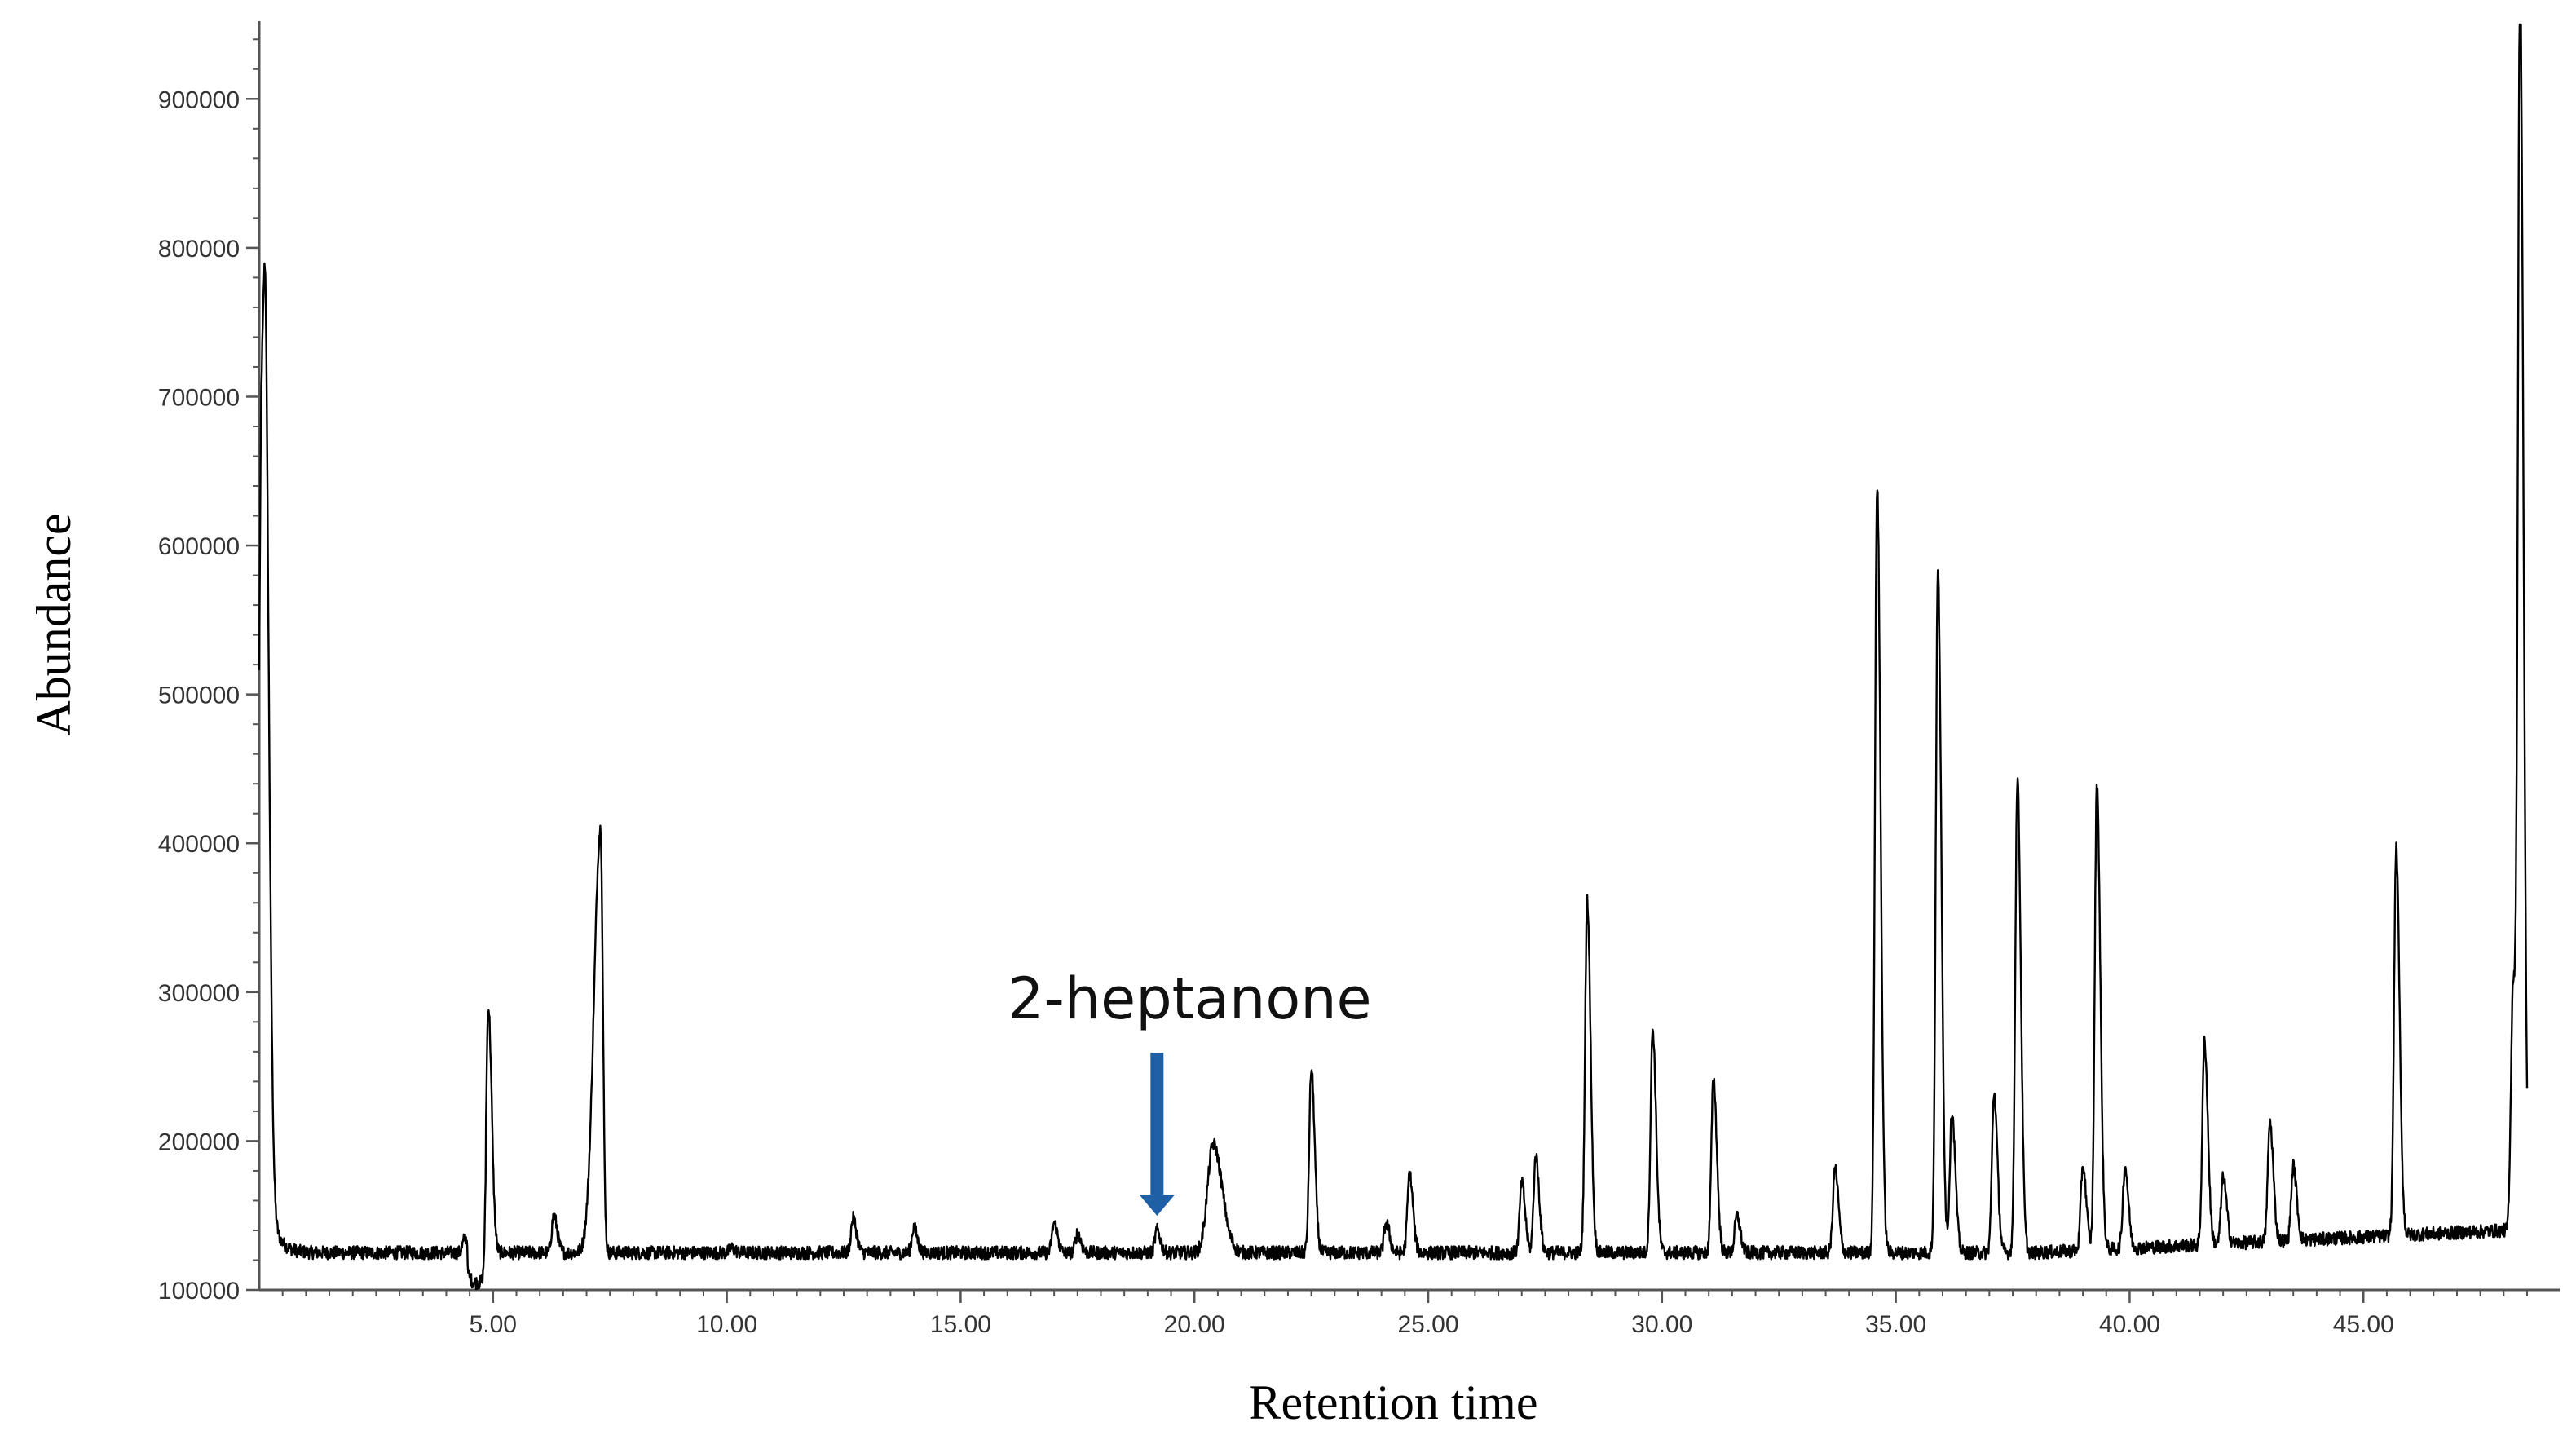 Image resolution: width=2576 pixels, height=1453 pixels. What do you see at coordinates (1895, 1324) in the screenshot?
I see `x-tick-label: 35.00` at bounding box center [1895, 1324].